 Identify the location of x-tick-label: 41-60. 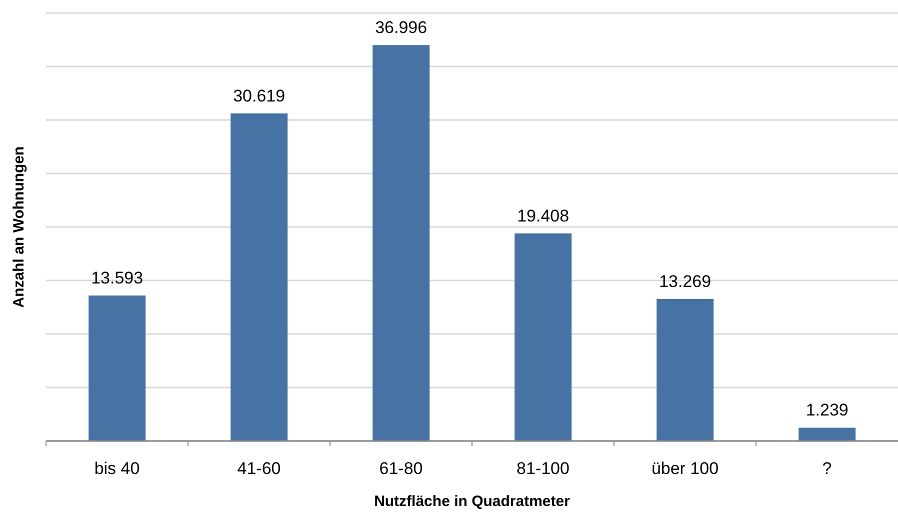
(259, 468).